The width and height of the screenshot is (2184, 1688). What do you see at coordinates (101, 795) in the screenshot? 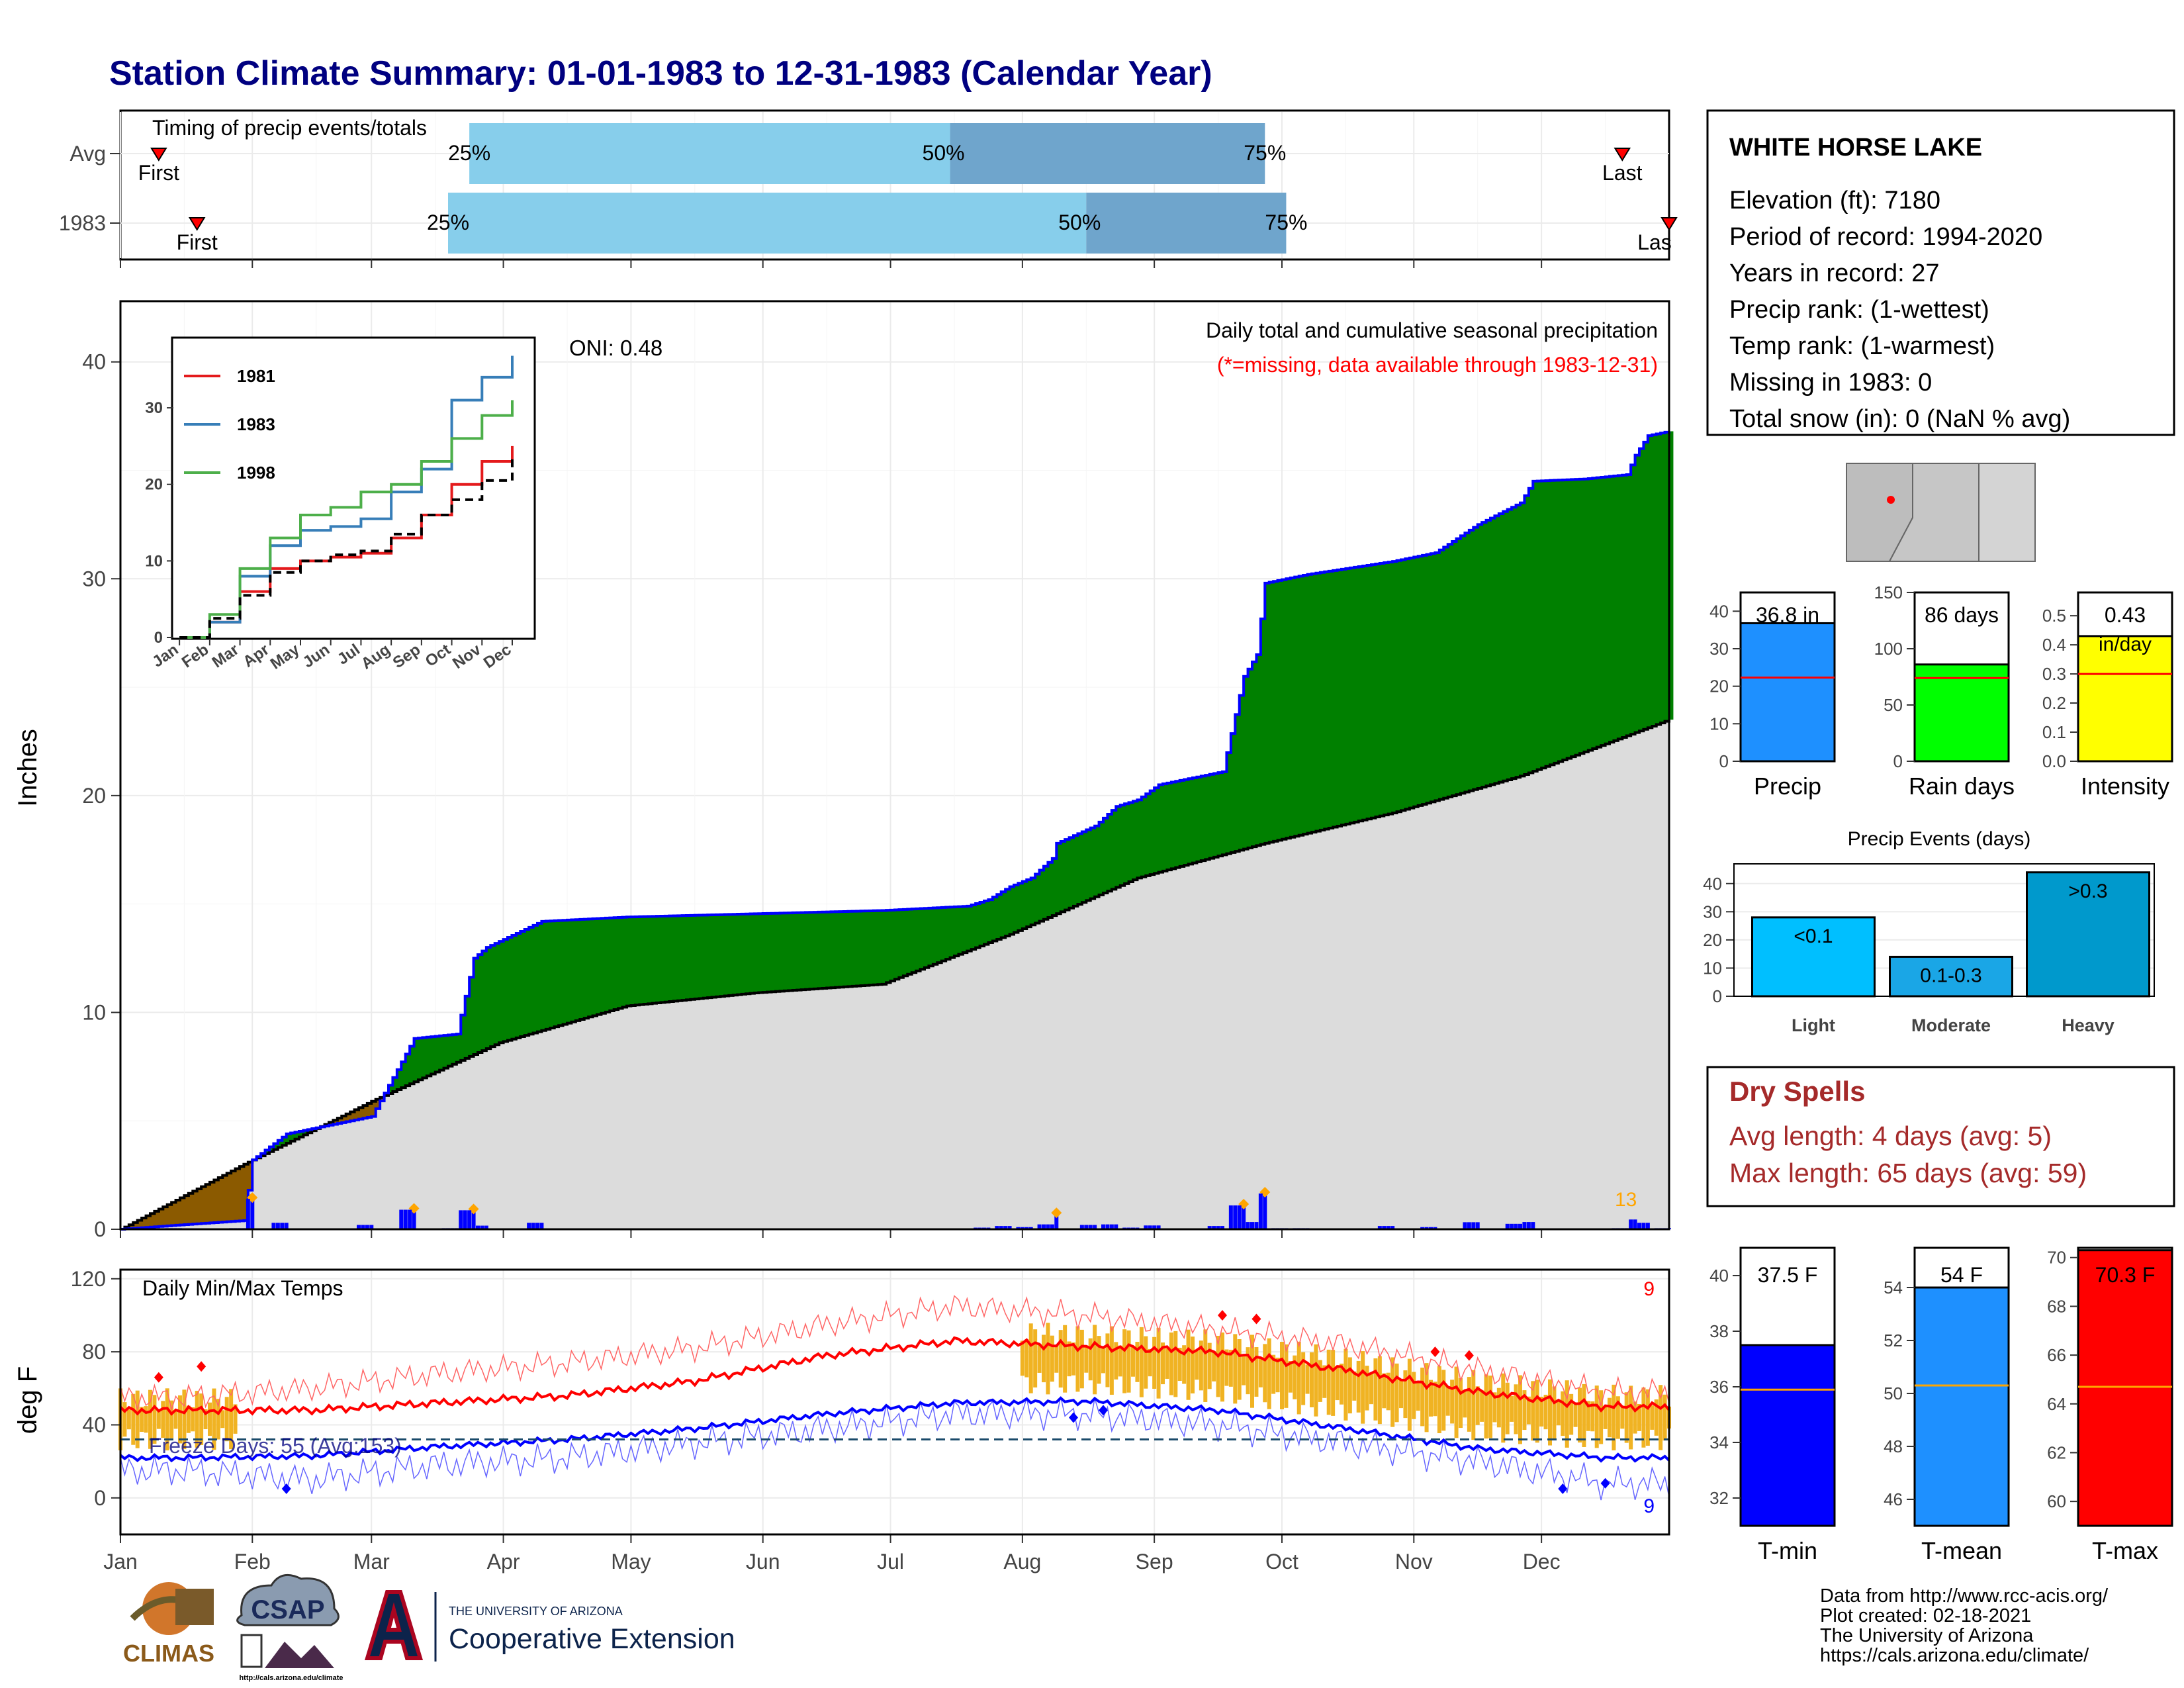
I see `precip-yticks: 0 10 20 30 40` at bounding box center [101, 795].